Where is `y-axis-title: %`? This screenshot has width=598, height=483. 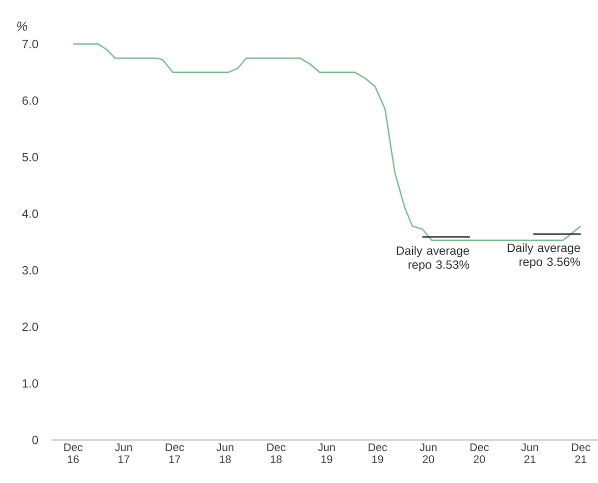 y-axis-title: % is located at coordinates (22, 26).